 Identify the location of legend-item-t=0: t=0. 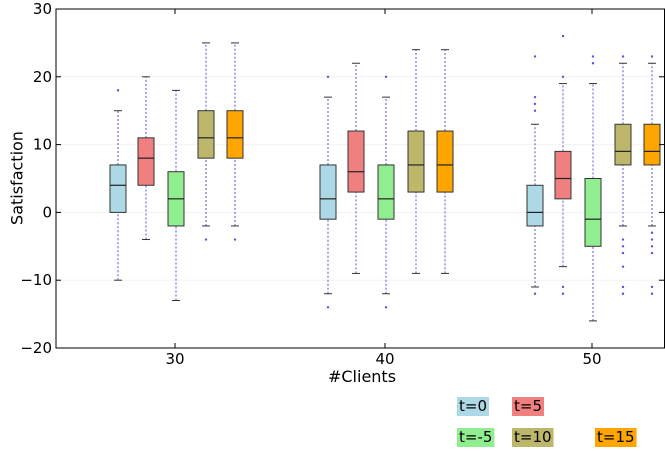
(473, 406).